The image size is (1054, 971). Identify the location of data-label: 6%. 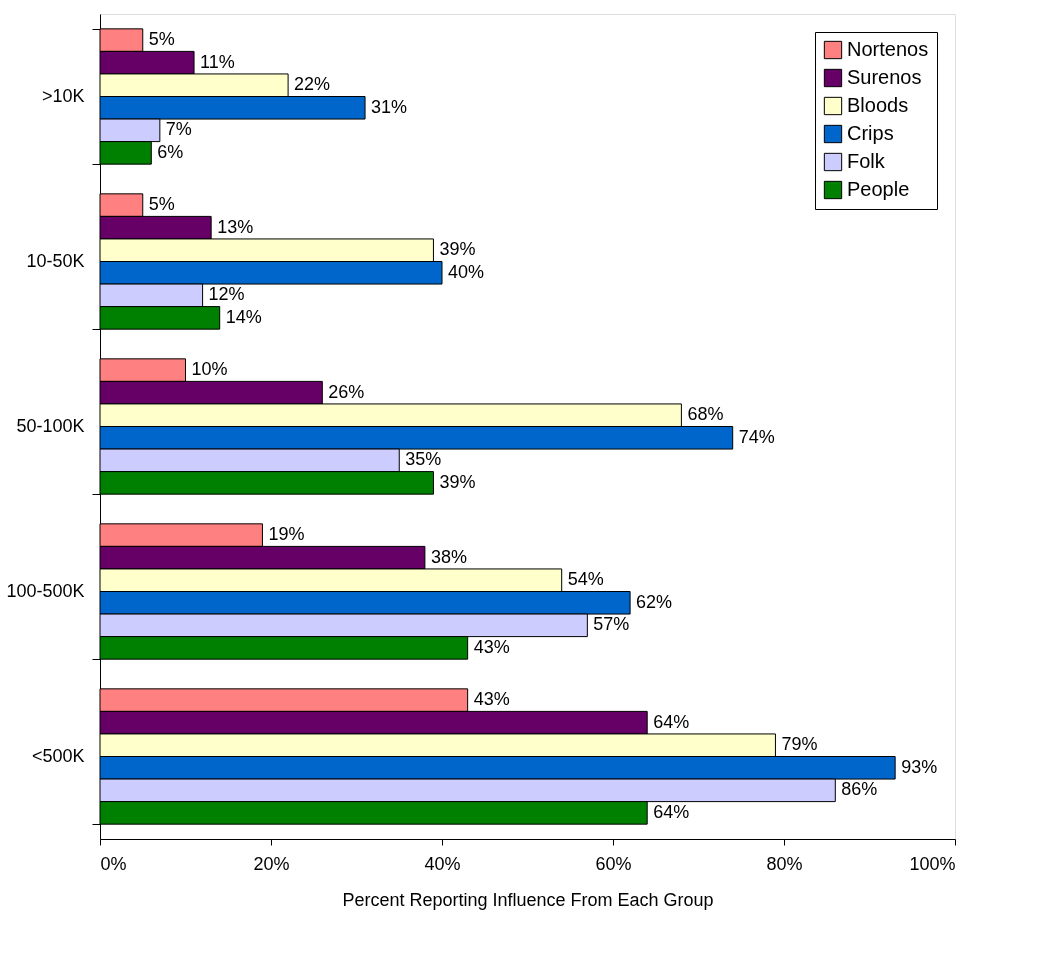
(170, 151).